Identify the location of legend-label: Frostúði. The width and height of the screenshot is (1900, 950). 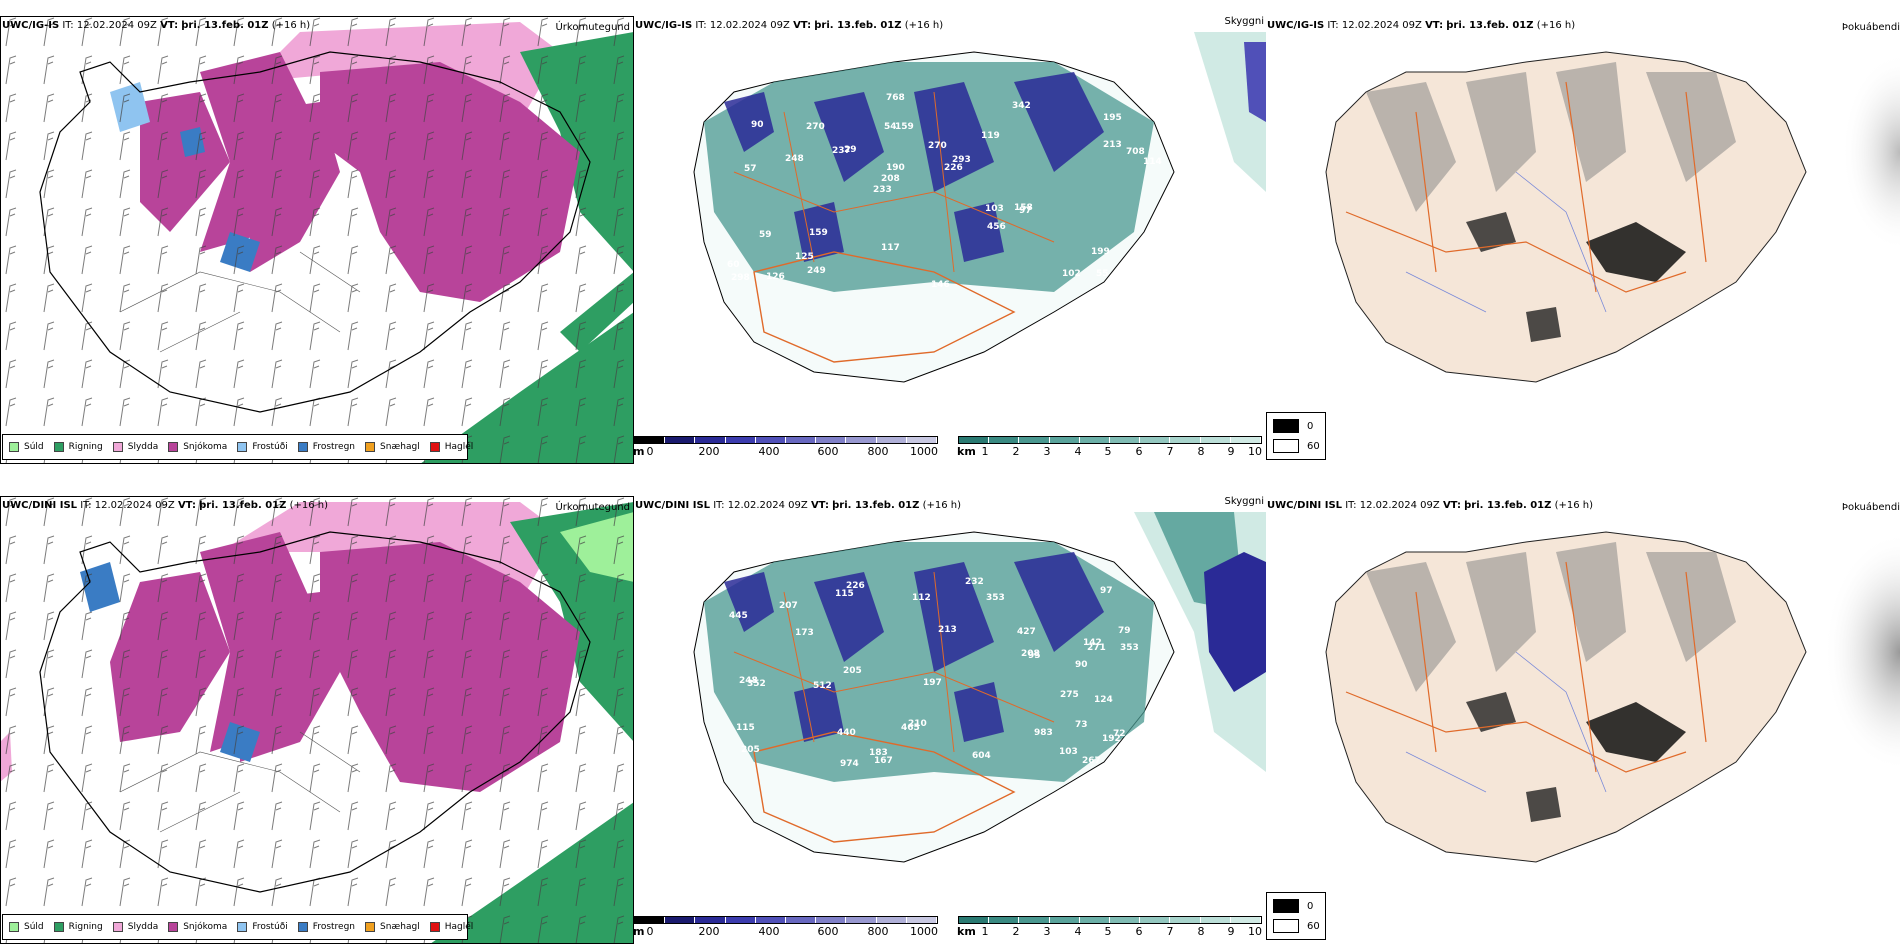
(270, 447).